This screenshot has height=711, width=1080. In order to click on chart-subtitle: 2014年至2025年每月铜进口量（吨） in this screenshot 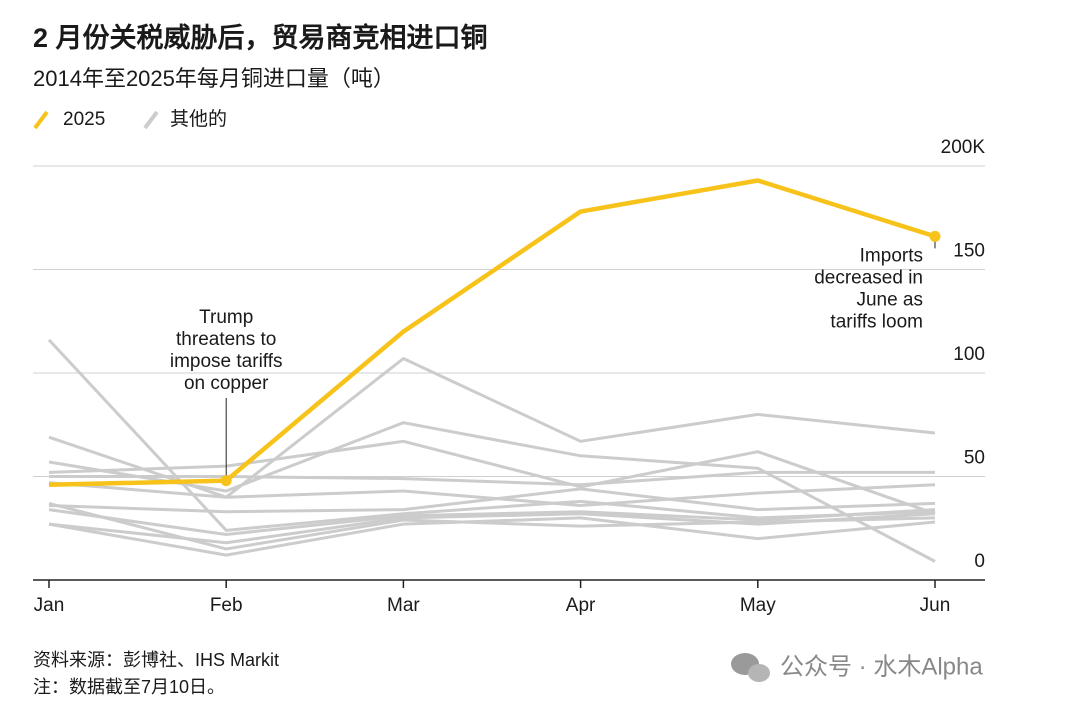, I will do `click(214, 78)`.